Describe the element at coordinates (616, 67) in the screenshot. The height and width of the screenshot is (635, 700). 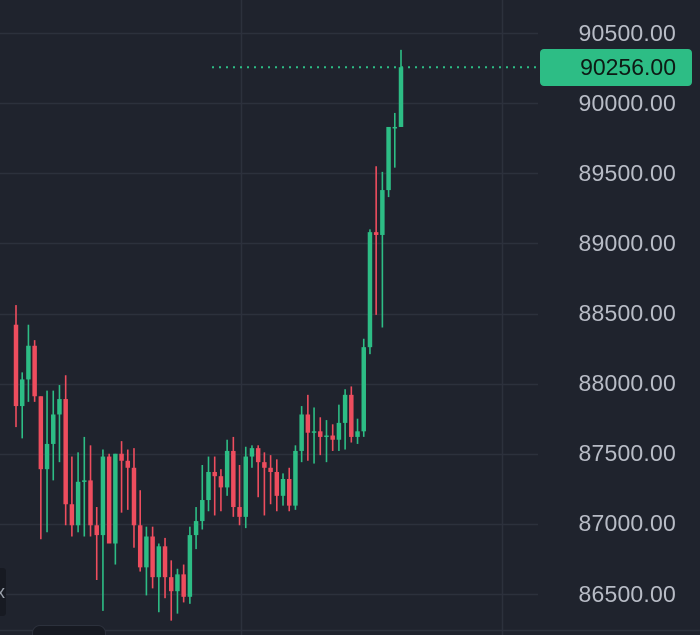
I see `last-price-badge: 90256.00` at that location.